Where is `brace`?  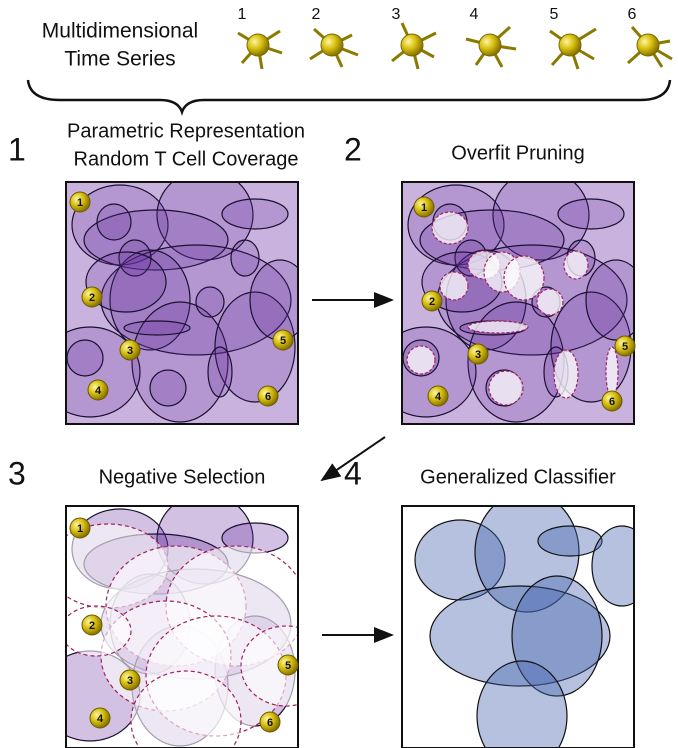
brace is located at coordinates (349, 97).